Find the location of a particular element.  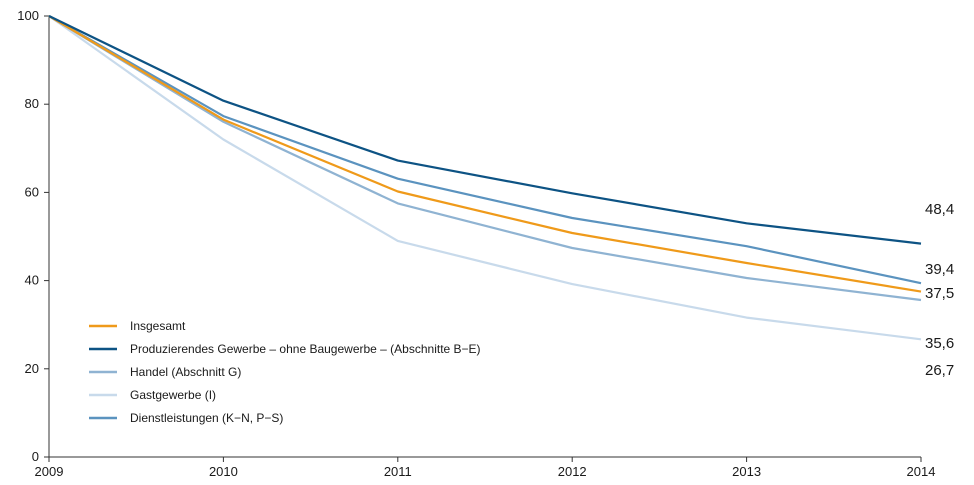

legend-item: Handel (Abschnitt G) is located at coordinates (165, 372).